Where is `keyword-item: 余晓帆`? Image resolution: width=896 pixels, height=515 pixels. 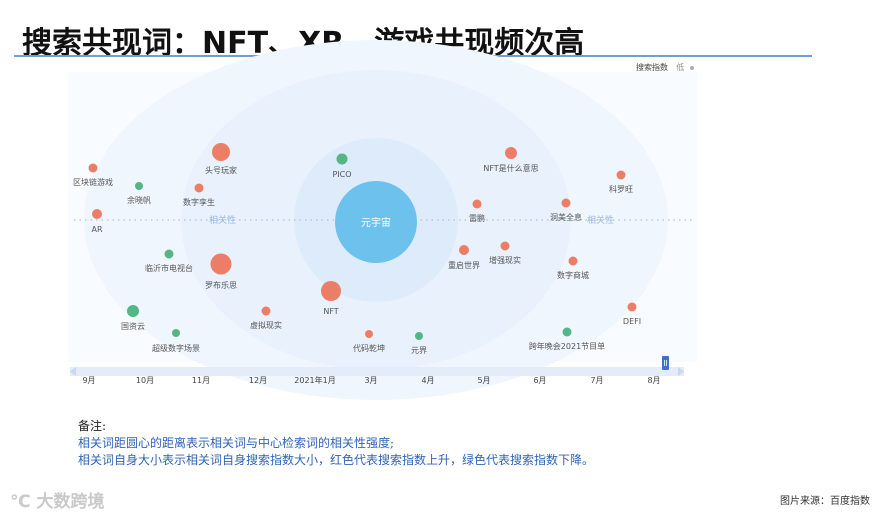
keyword-item: 余晓帆 is located at coordinates (139, 193).